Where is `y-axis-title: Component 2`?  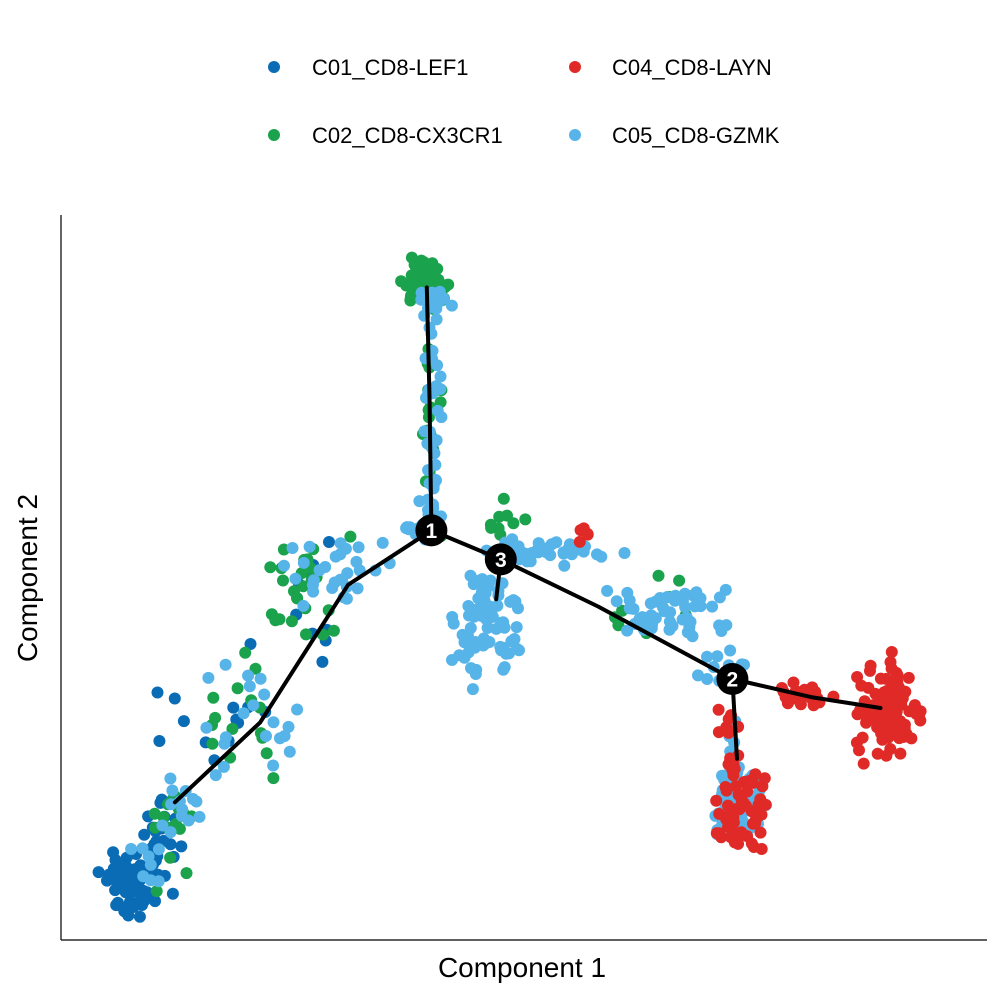
y-axis-title: Component 2 is located at coordinates (27, 578).